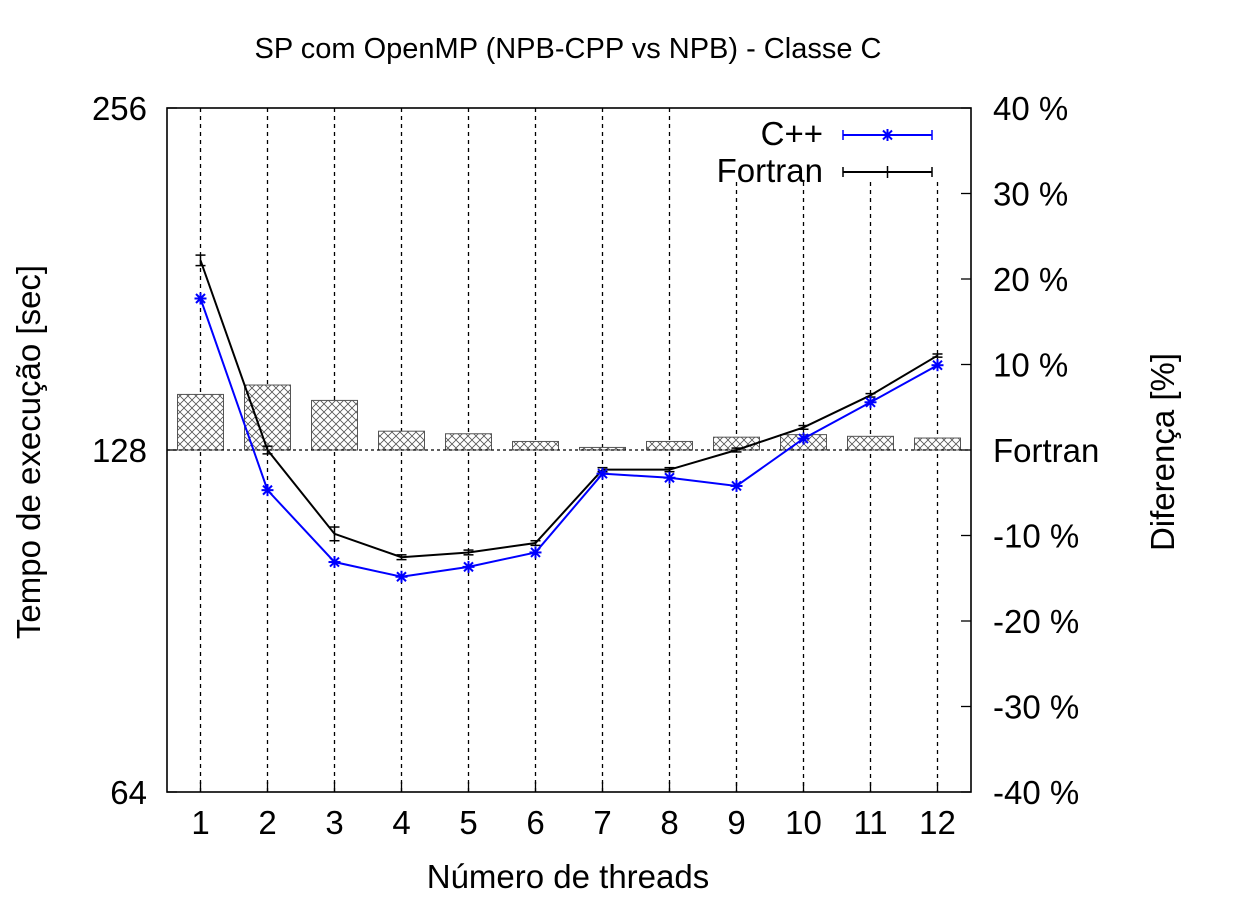  Describe the element at coordinates (1030, 108) in the screenshot. I see `y2-tick-label: 40 %` at that location.